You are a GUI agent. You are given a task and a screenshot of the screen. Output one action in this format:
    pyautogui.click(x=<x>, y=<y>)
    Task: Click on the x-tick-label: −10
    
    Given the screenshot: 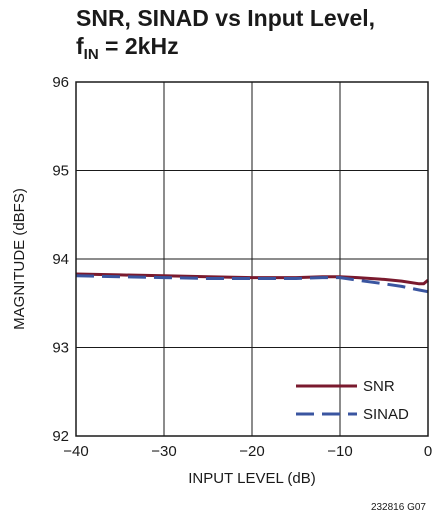 What is the action you would take?
    pyautogui.click(x=339, y=451)
    